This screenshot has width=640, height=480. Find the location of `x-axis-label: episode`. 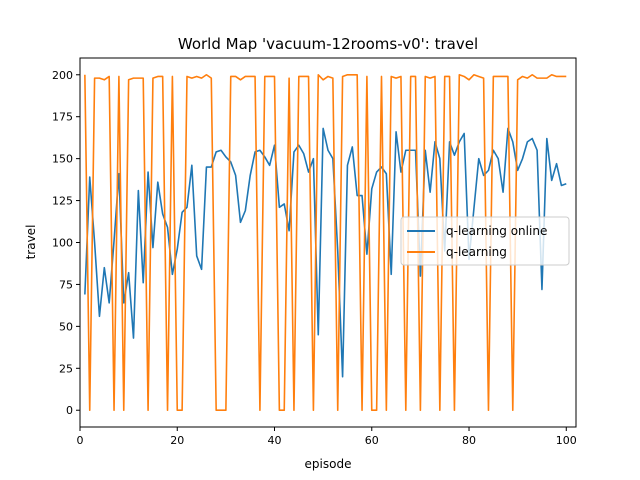

x-axis-label: episode is located at coordinates (328, 464).